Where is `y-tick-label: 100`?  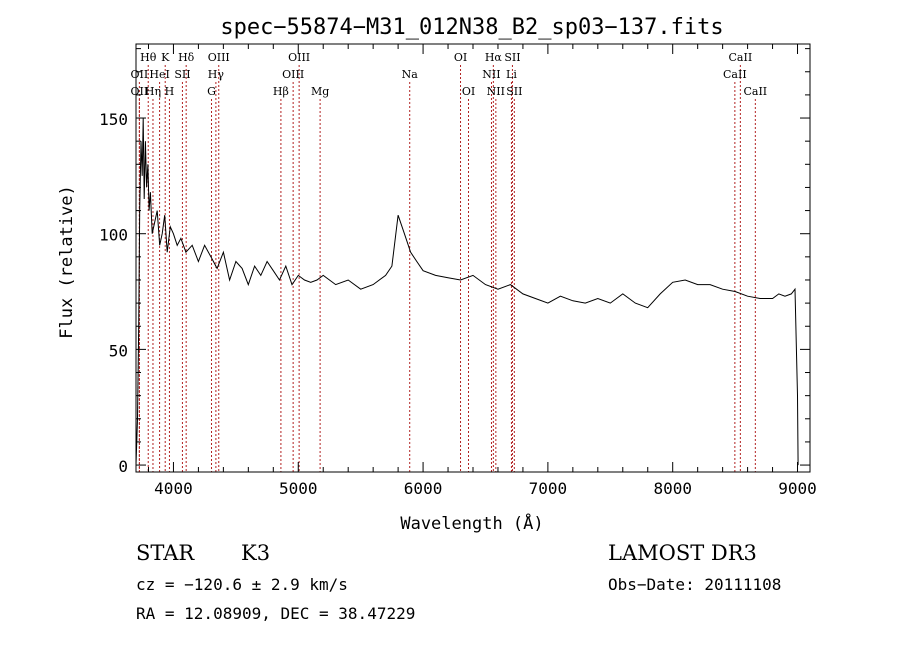
y-tick-label: 100 is located at coordinates (113, 235).